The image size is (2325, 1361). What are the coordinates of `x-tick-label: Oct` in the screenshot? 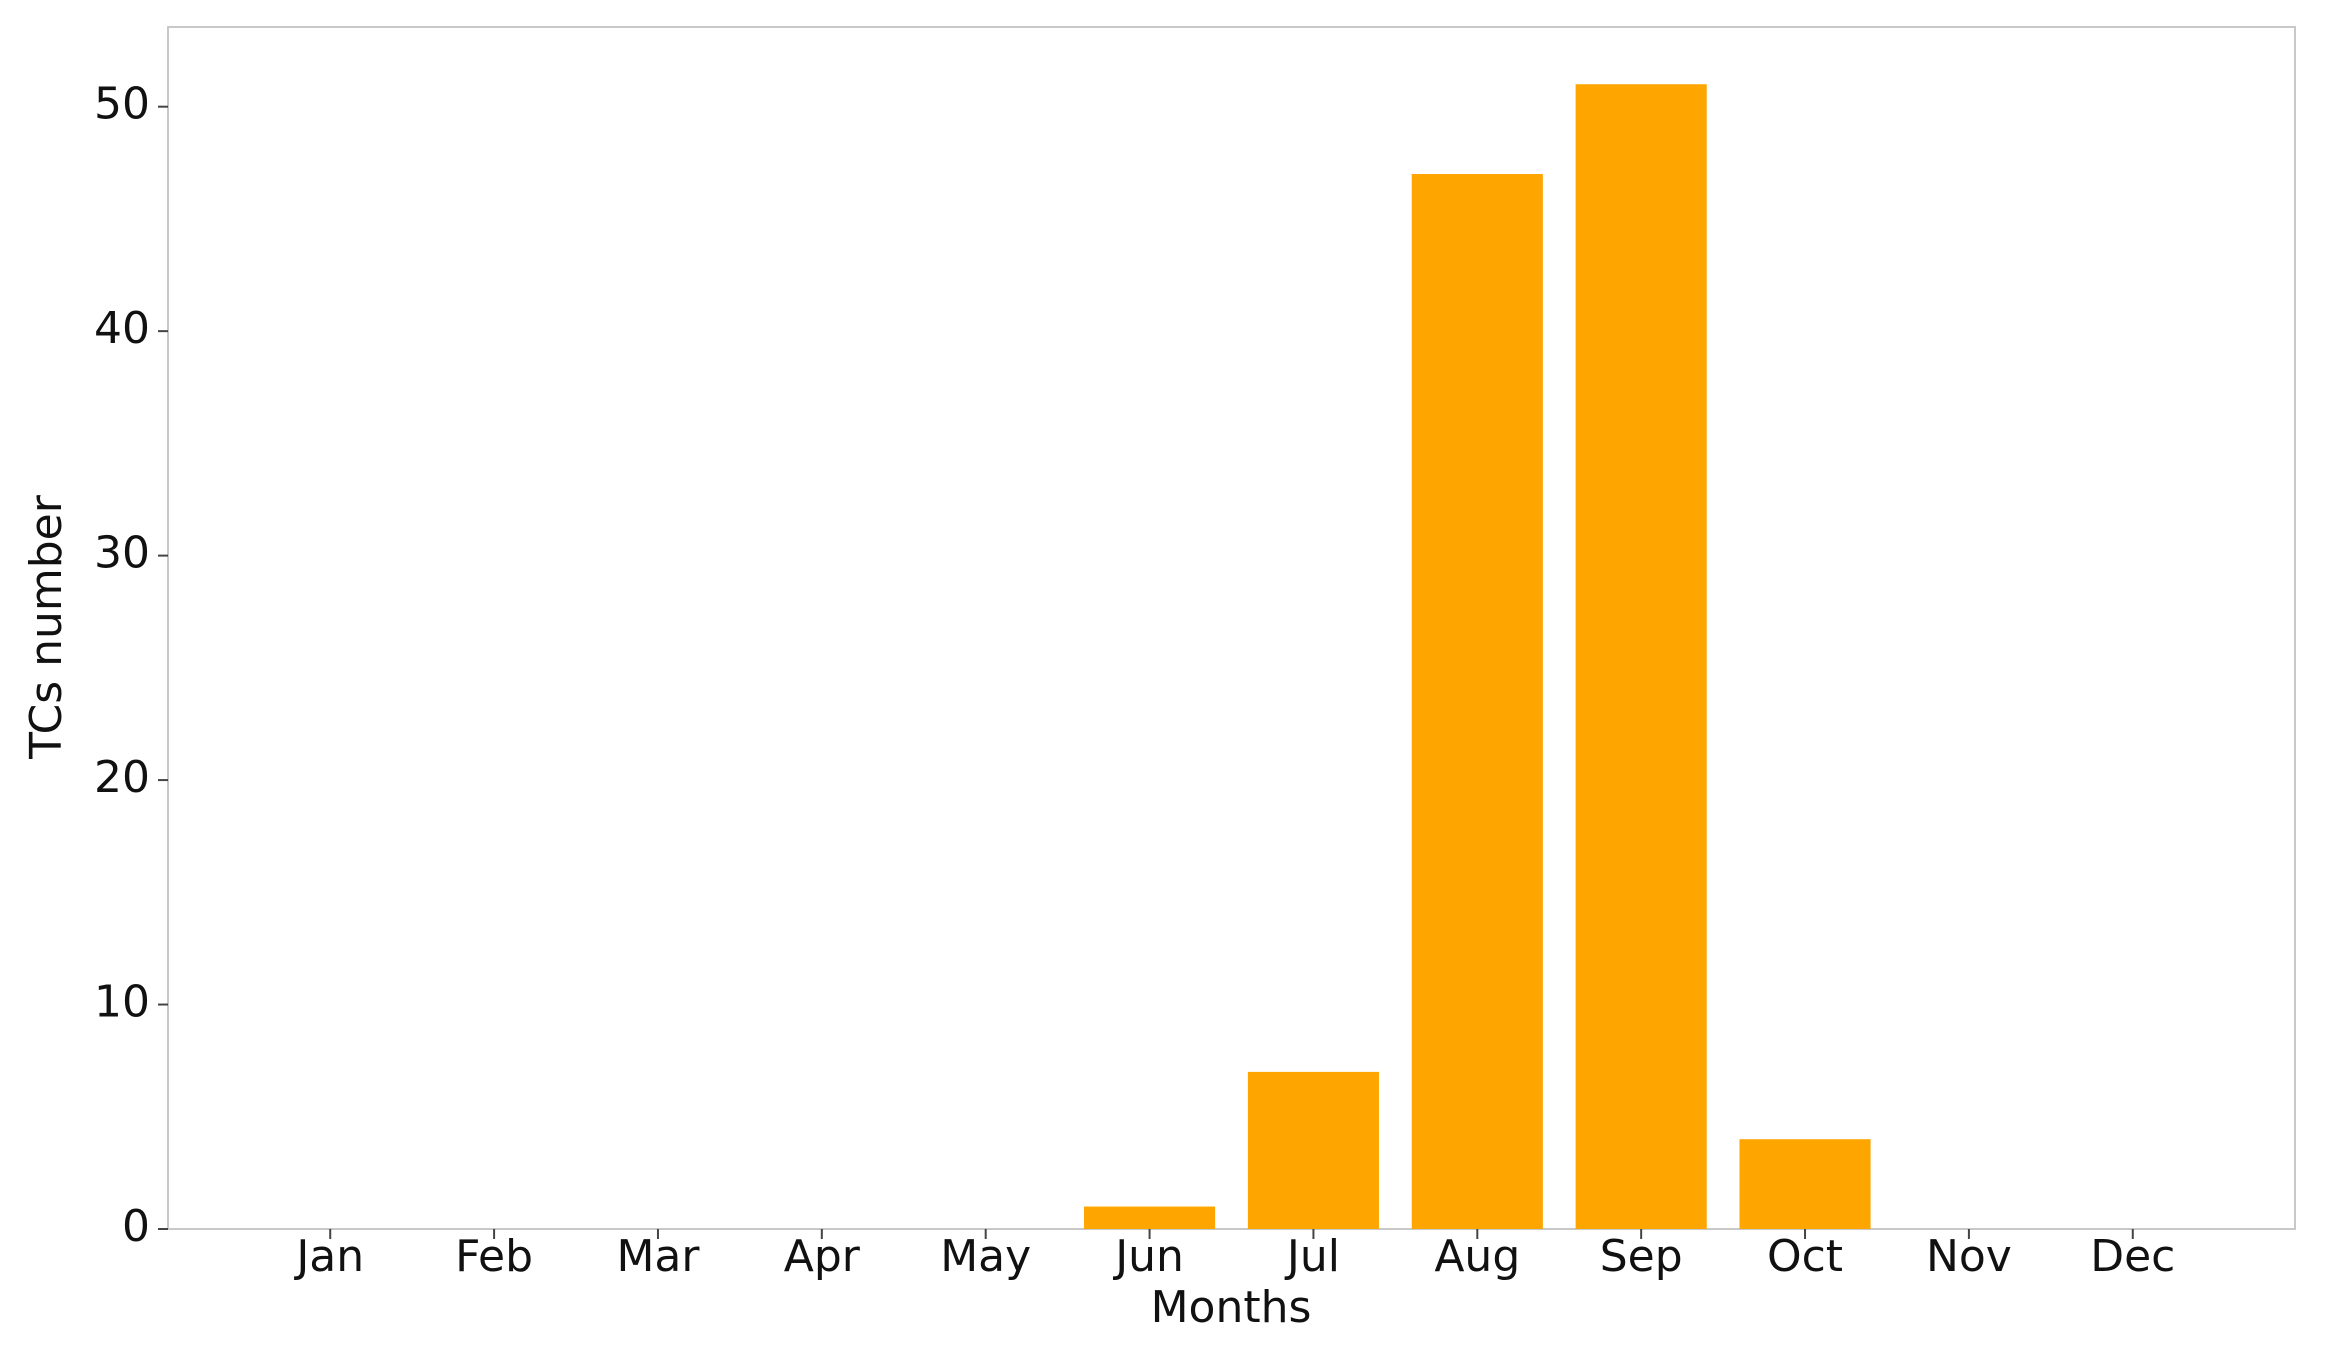 It's located at (1805, 1256).